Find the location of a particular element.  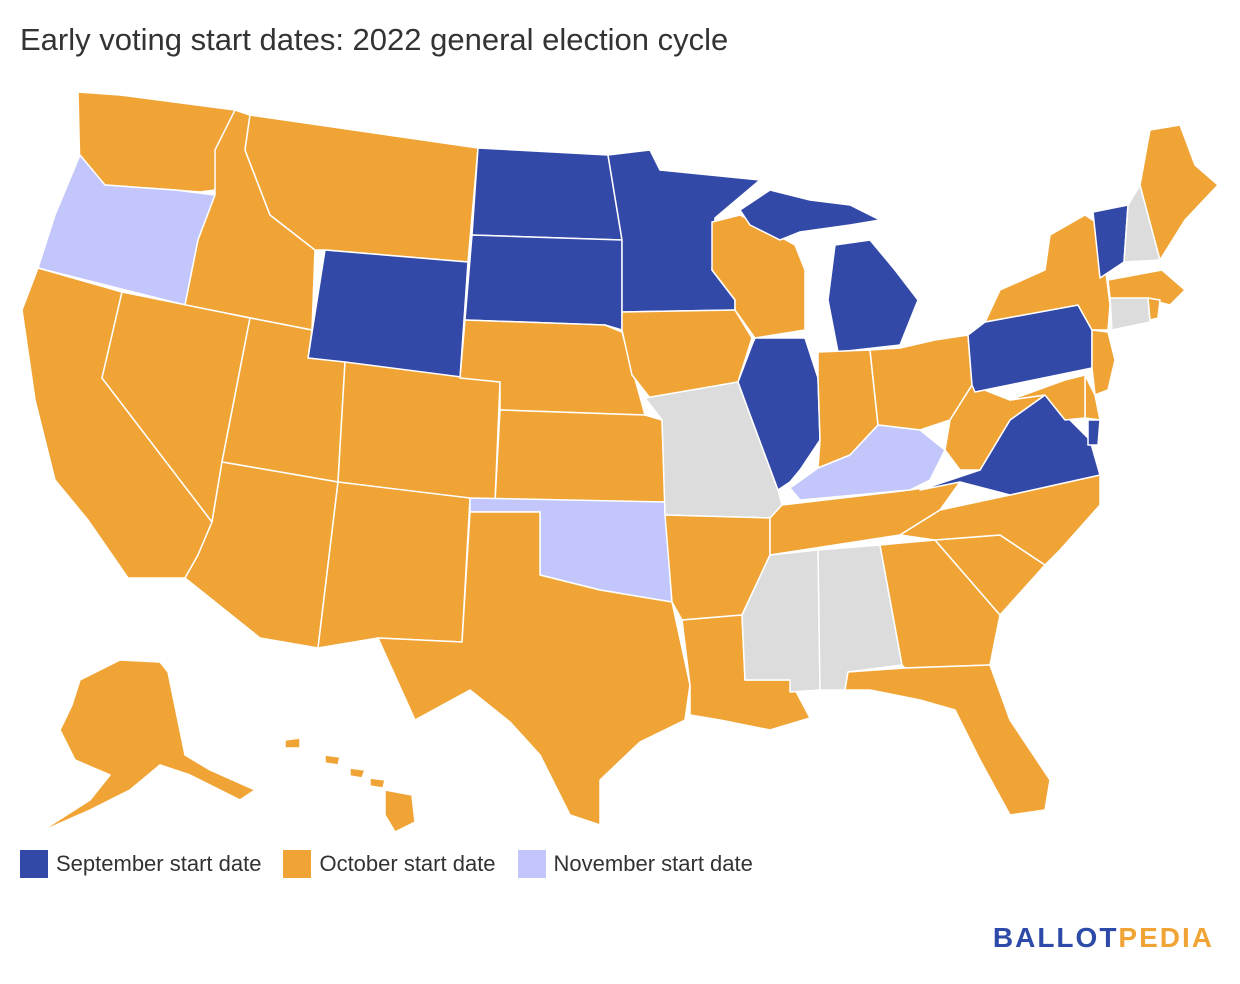

state-CO is located at coordinates (419, 432).